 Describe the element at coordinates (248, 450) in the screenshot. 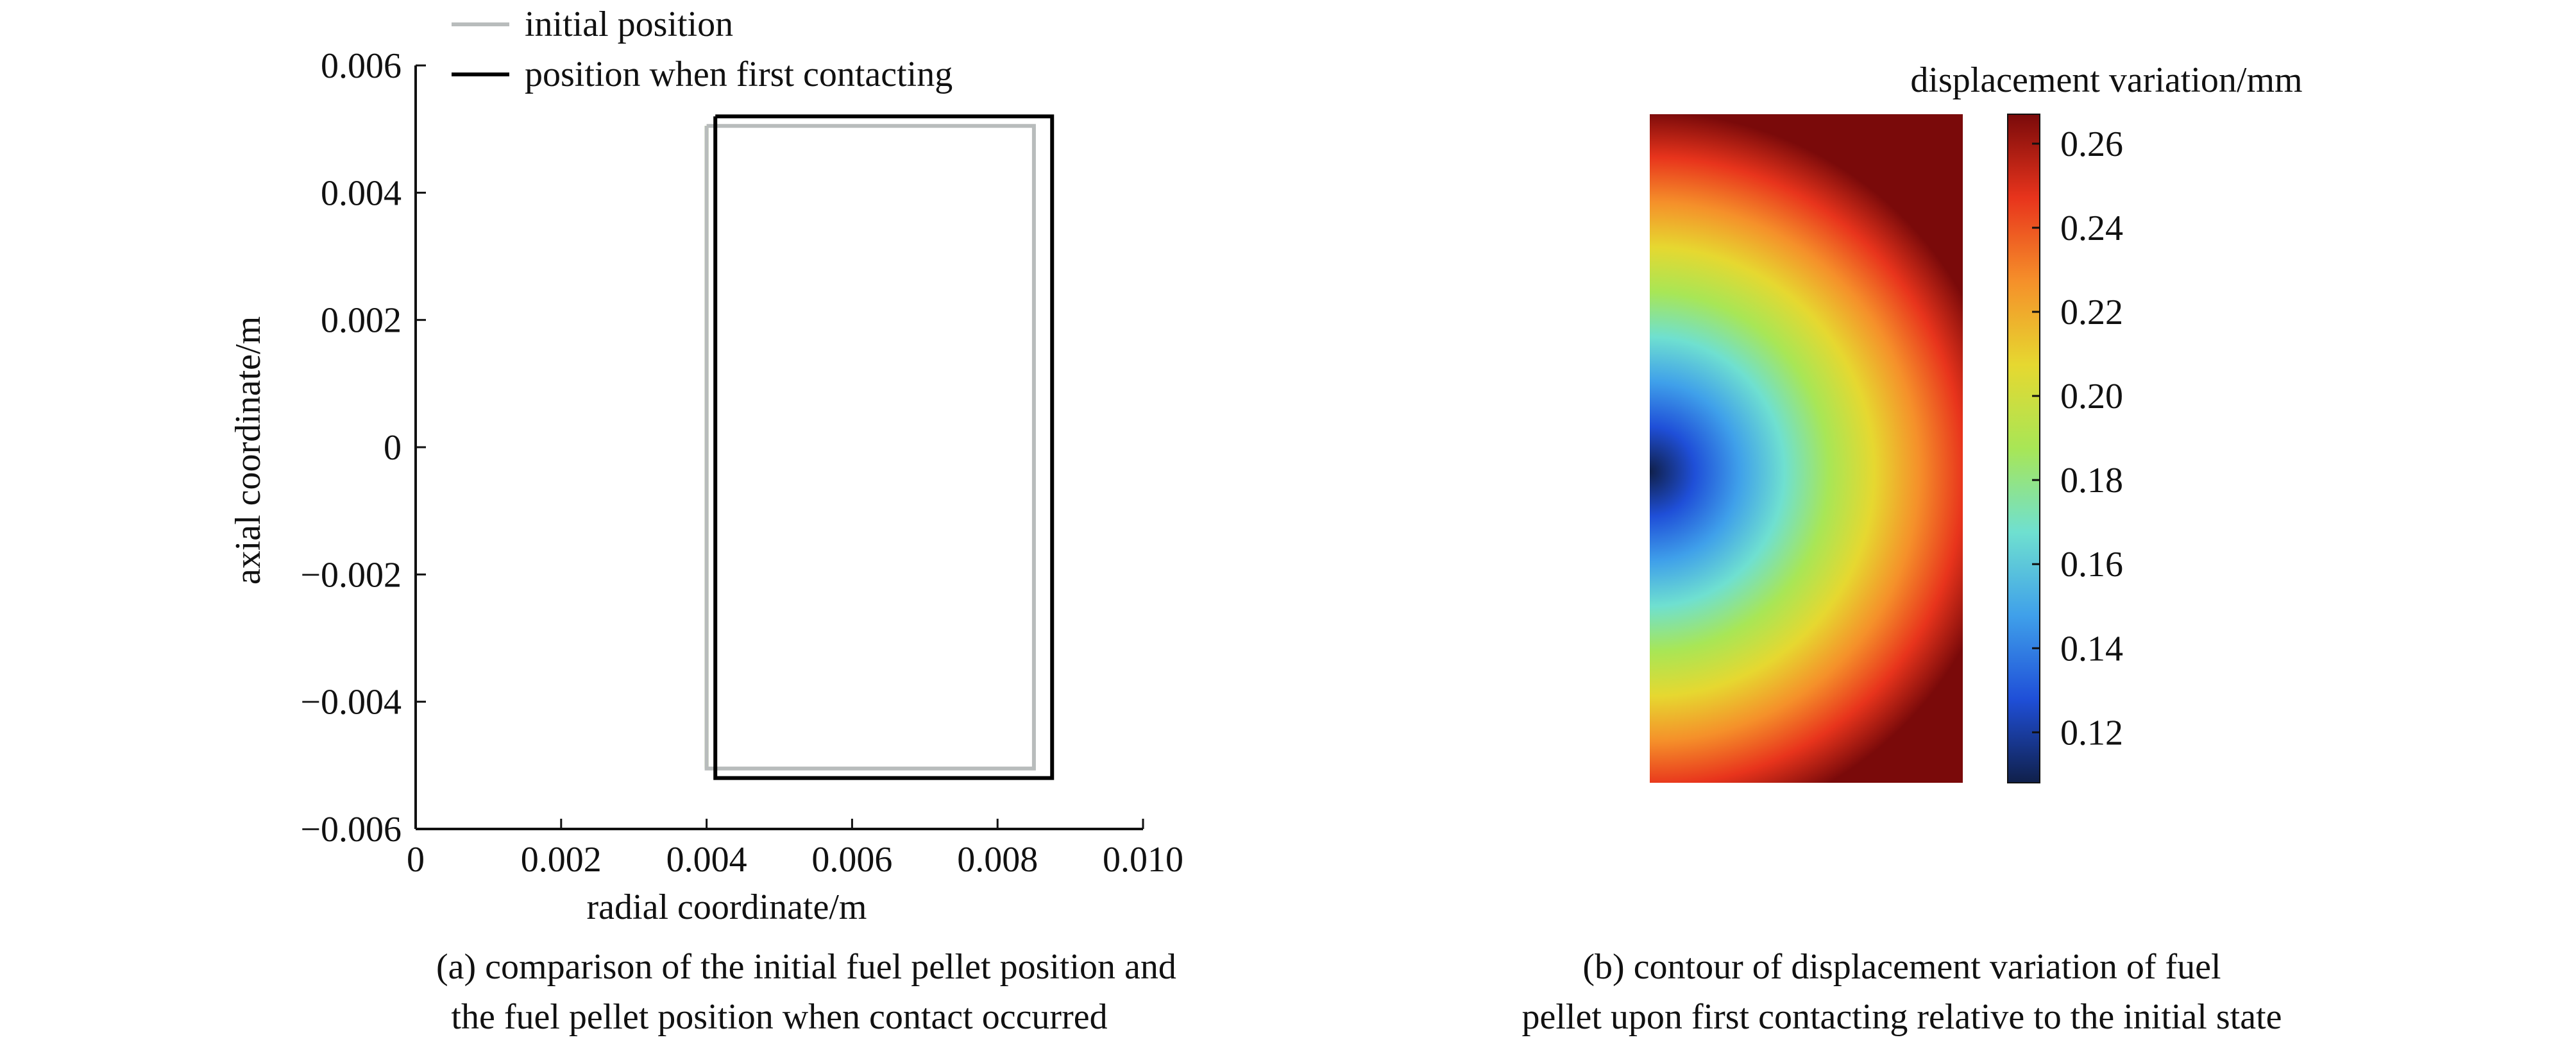

I see `y-axis-title: axial coordinate/m` at that location.